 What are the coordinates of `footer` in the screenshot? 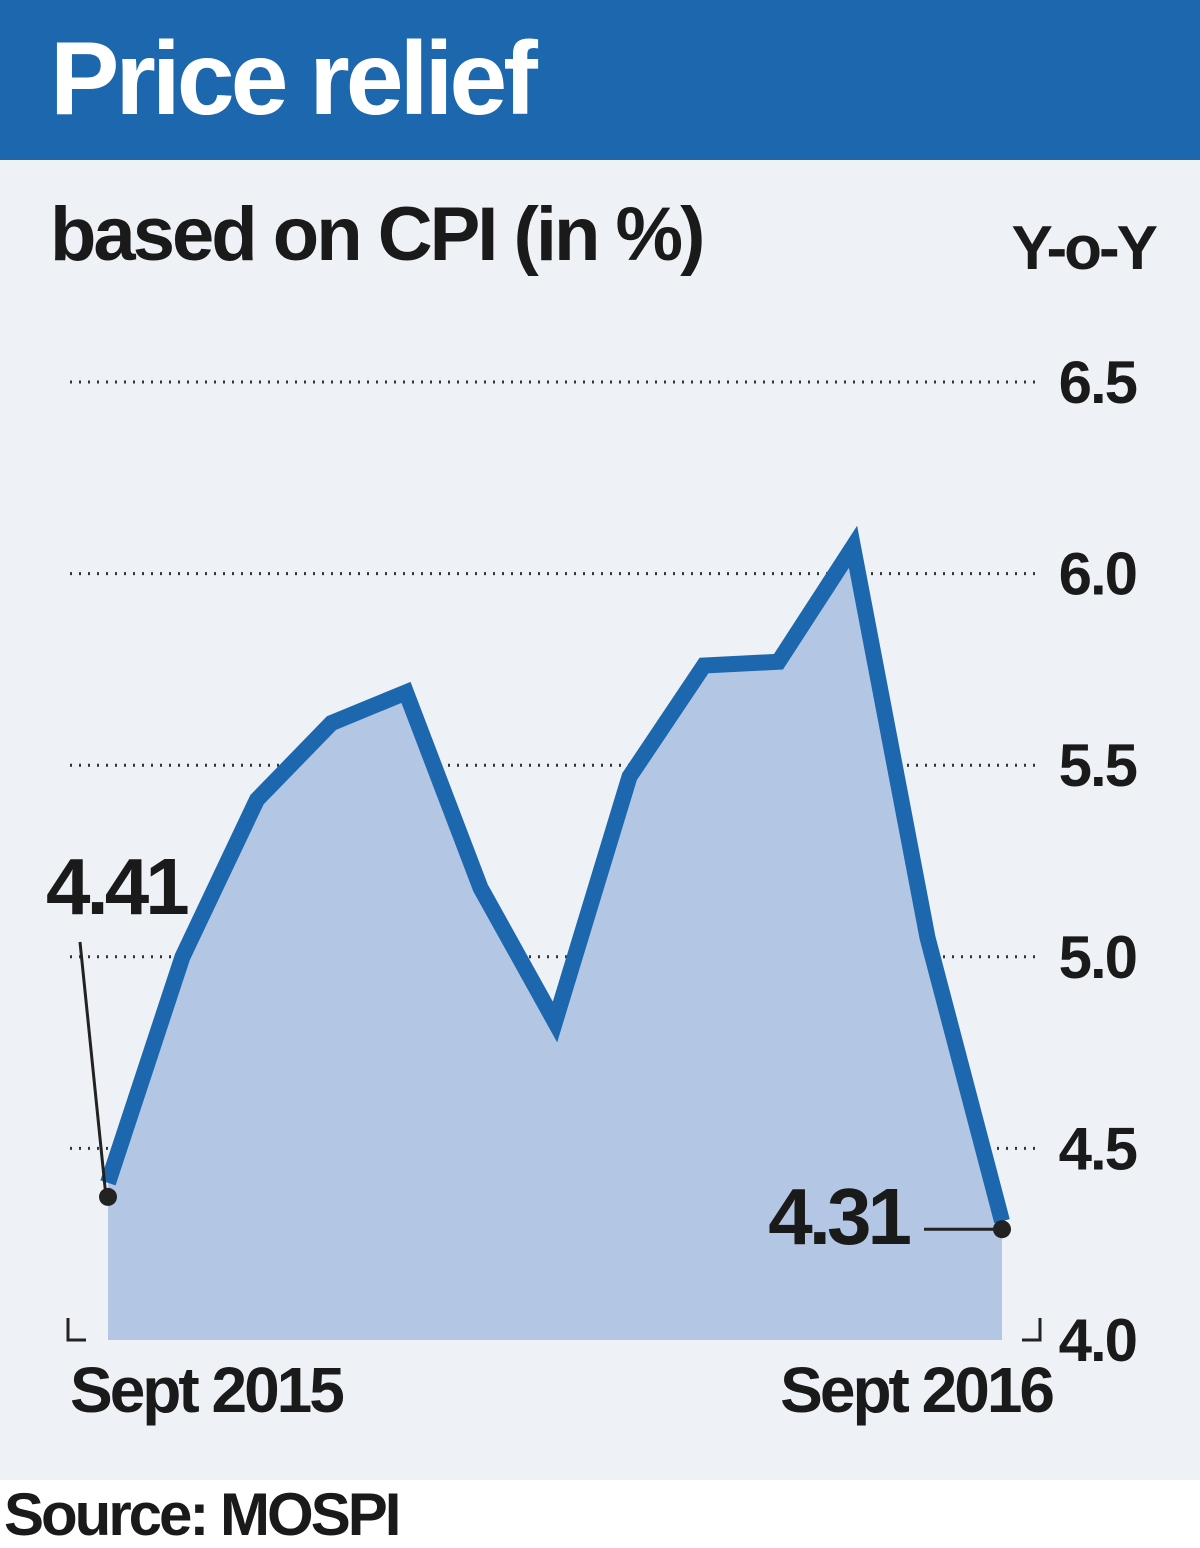 It's located at (600, 1513).